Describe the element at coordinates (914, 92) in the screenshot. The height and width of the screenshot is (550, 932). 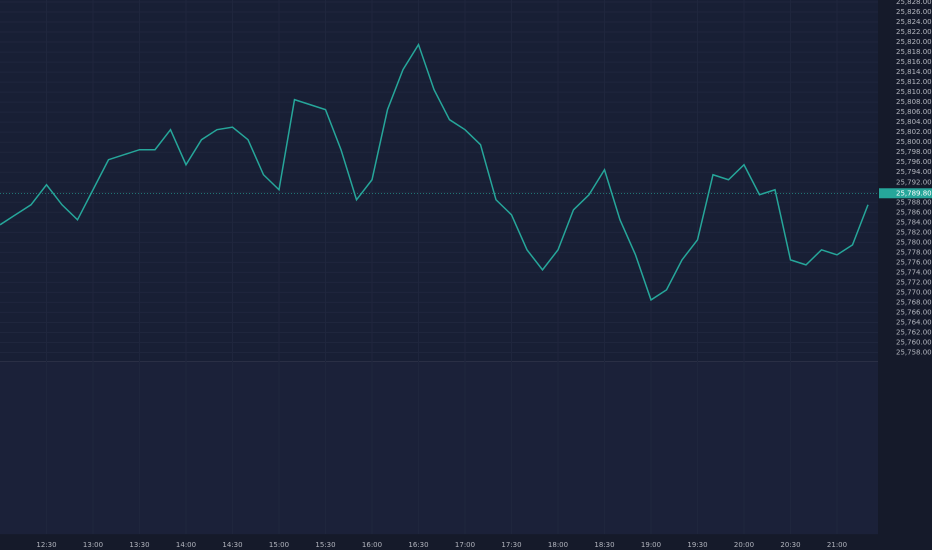
I see `y-tick-label: 25,810.00` at that location.